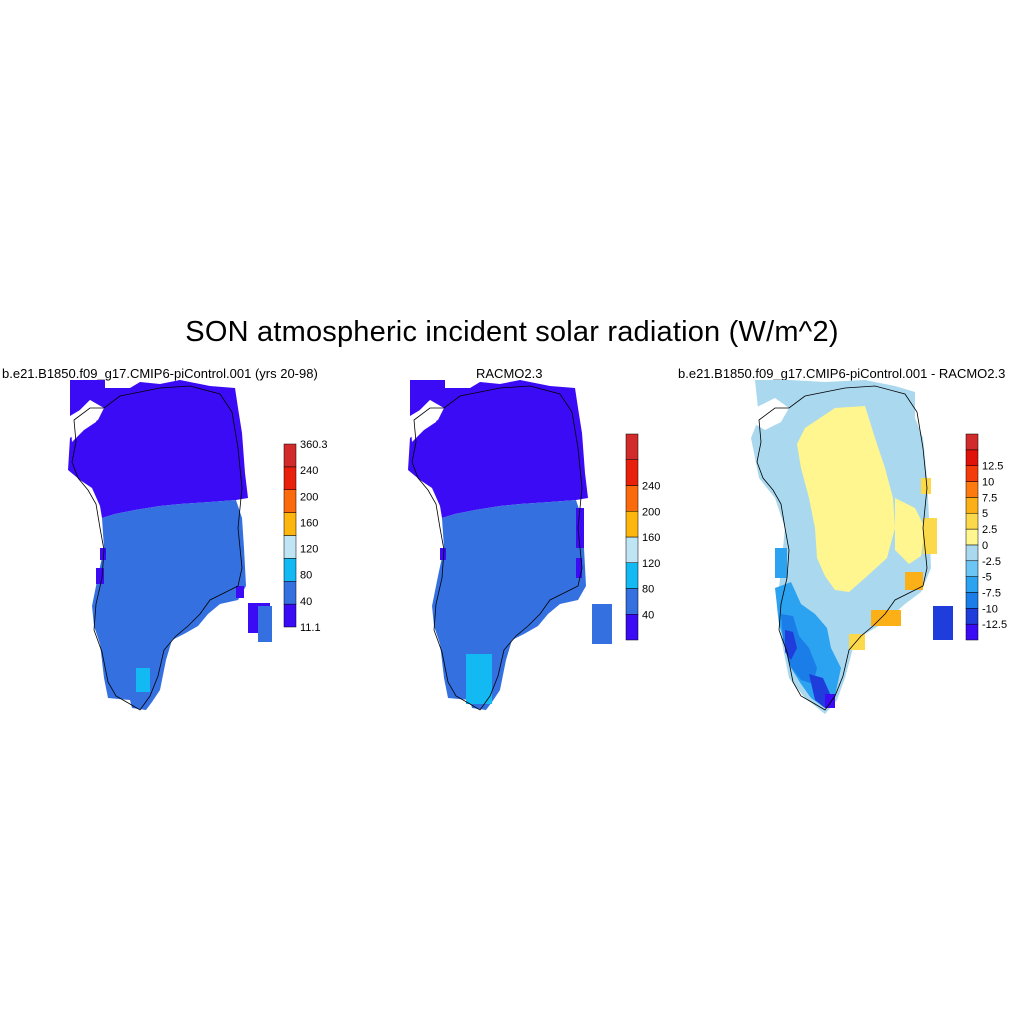 The height and width of the screenshot is (1024, 1024). Describe the element at coordinates (991, 562) in the screenshot. I see `colorbar-tick-label: -2.5` at that location.